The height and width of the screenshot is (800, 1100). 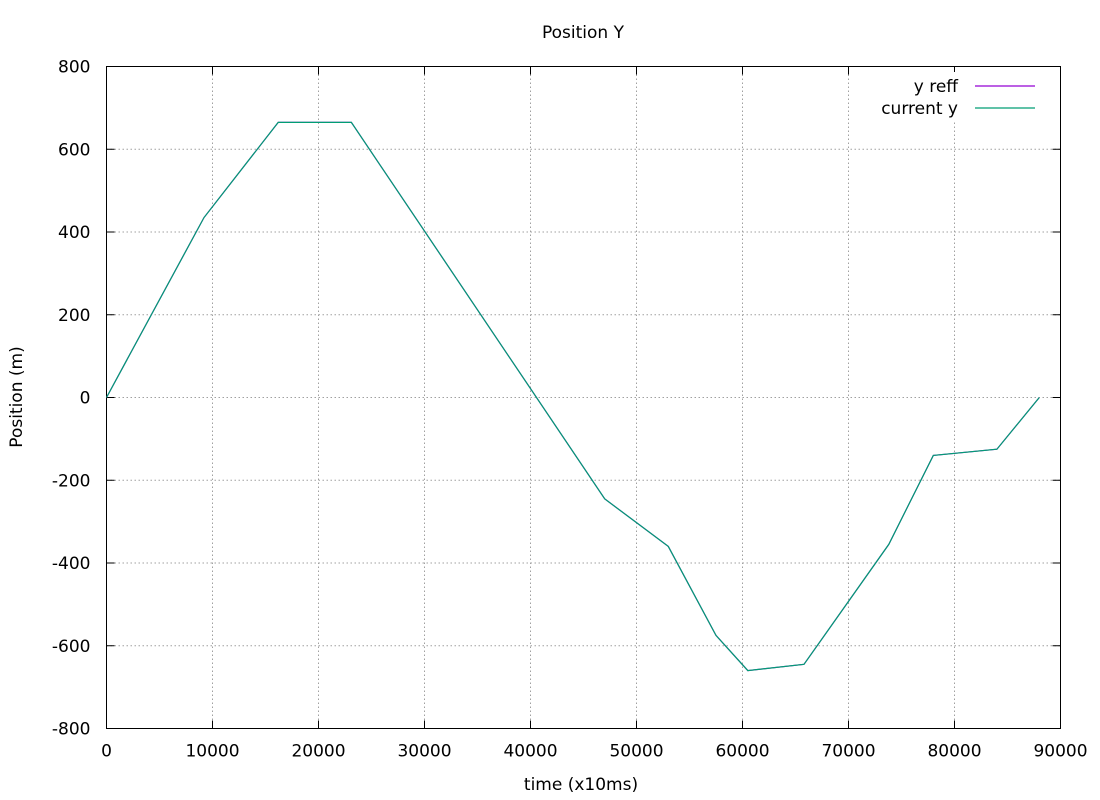 I want to click on chart-title: Position Y, so click(x=583, y=33).